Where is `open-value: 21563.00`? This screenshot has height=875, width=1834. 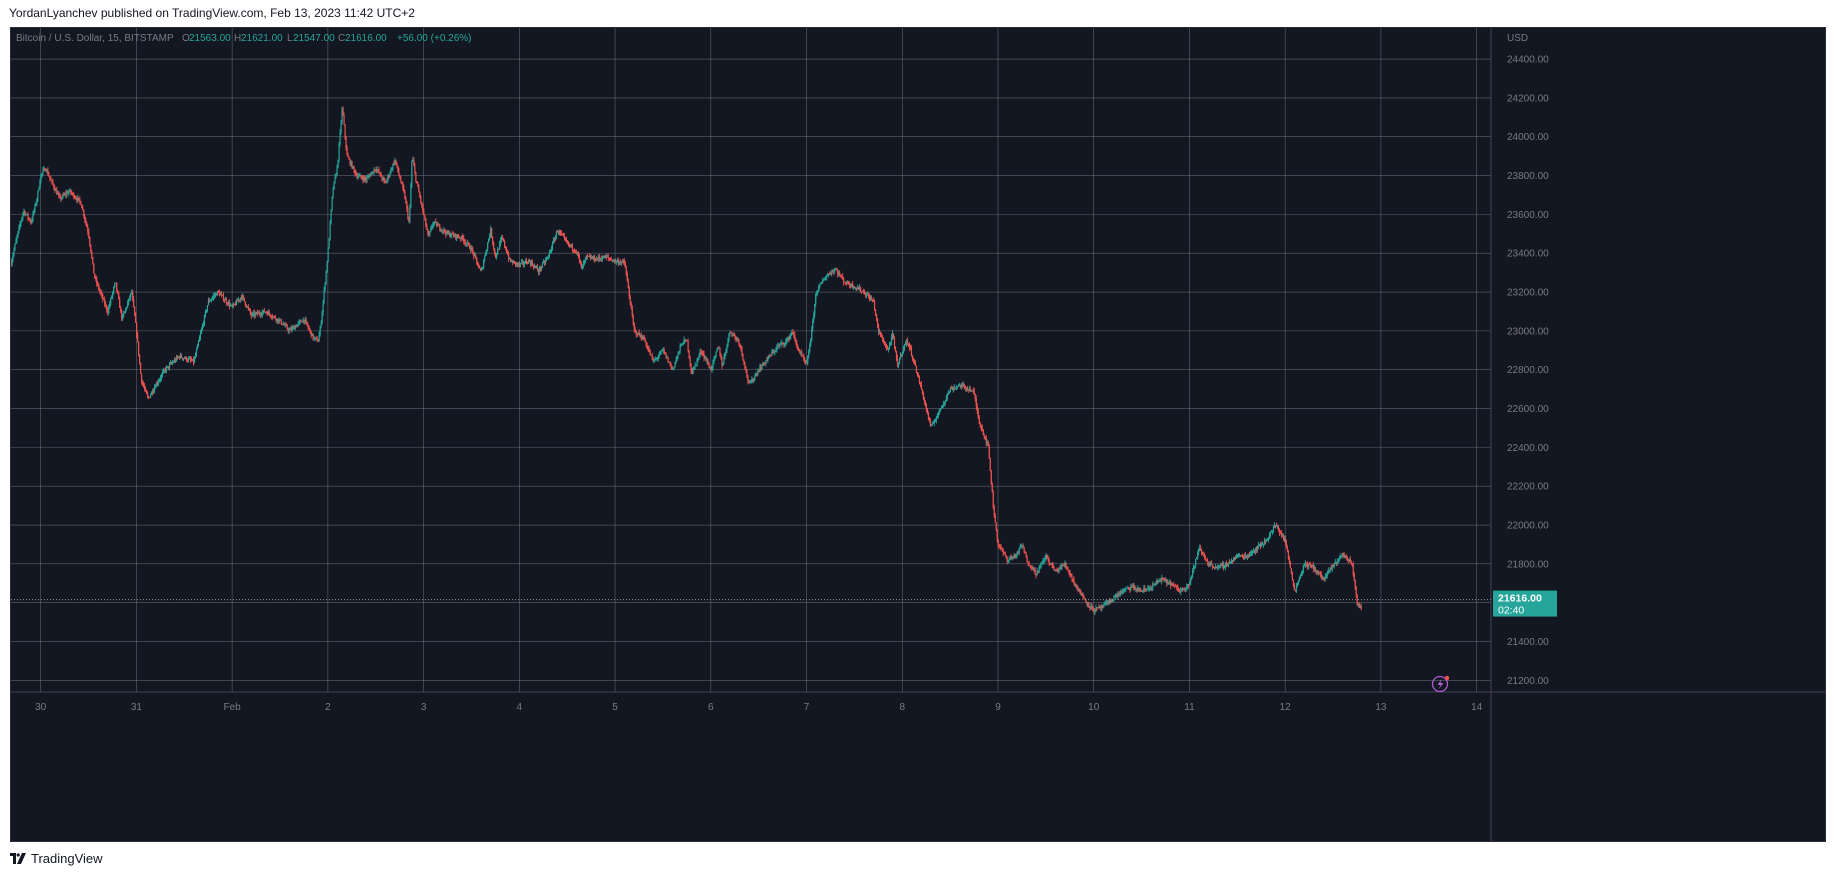
open-value: 21563.00 is located at coordinates (210, 38).